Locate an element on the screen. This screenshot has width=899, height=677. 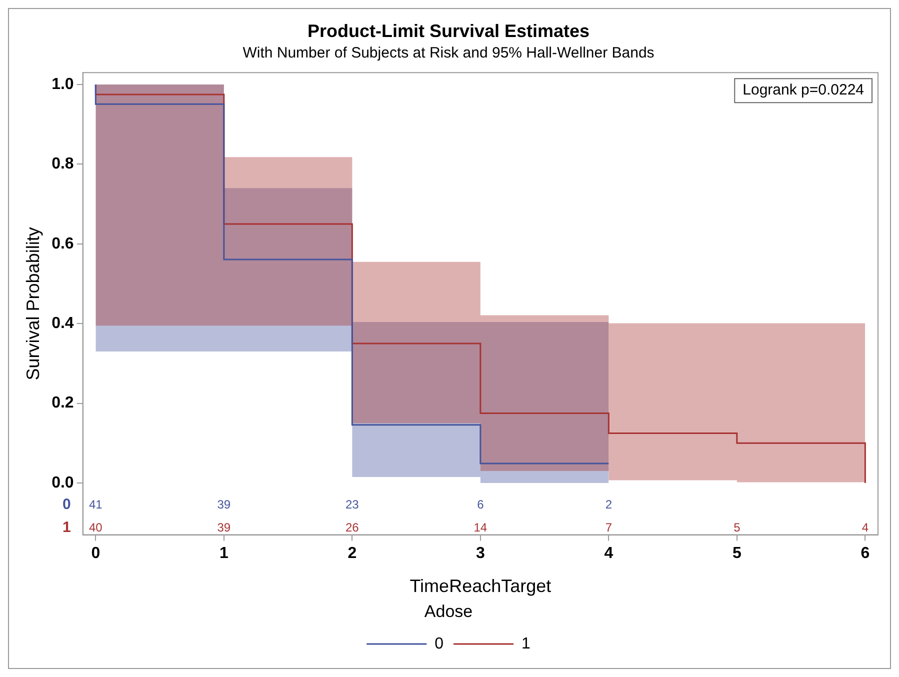
y-tick-label: 0.6 is located at coordinates (63, 243).